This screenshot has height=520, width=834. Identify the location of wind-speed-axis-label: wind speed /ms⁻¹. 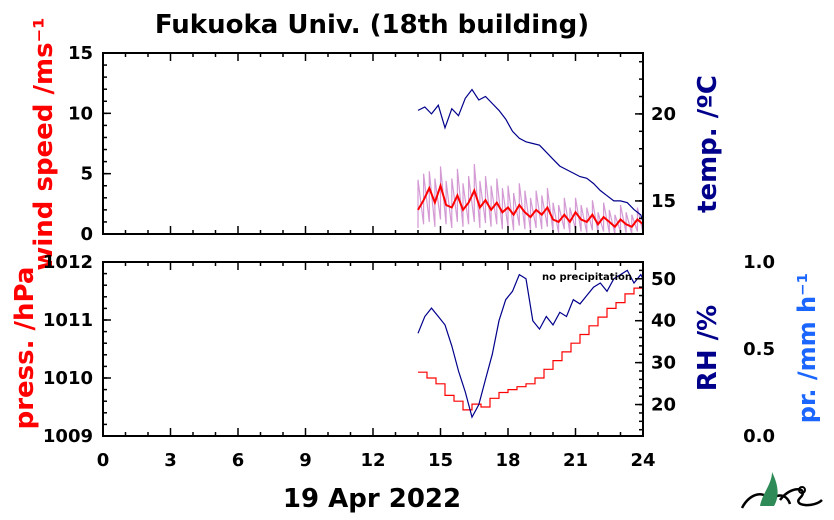
(44, 143).